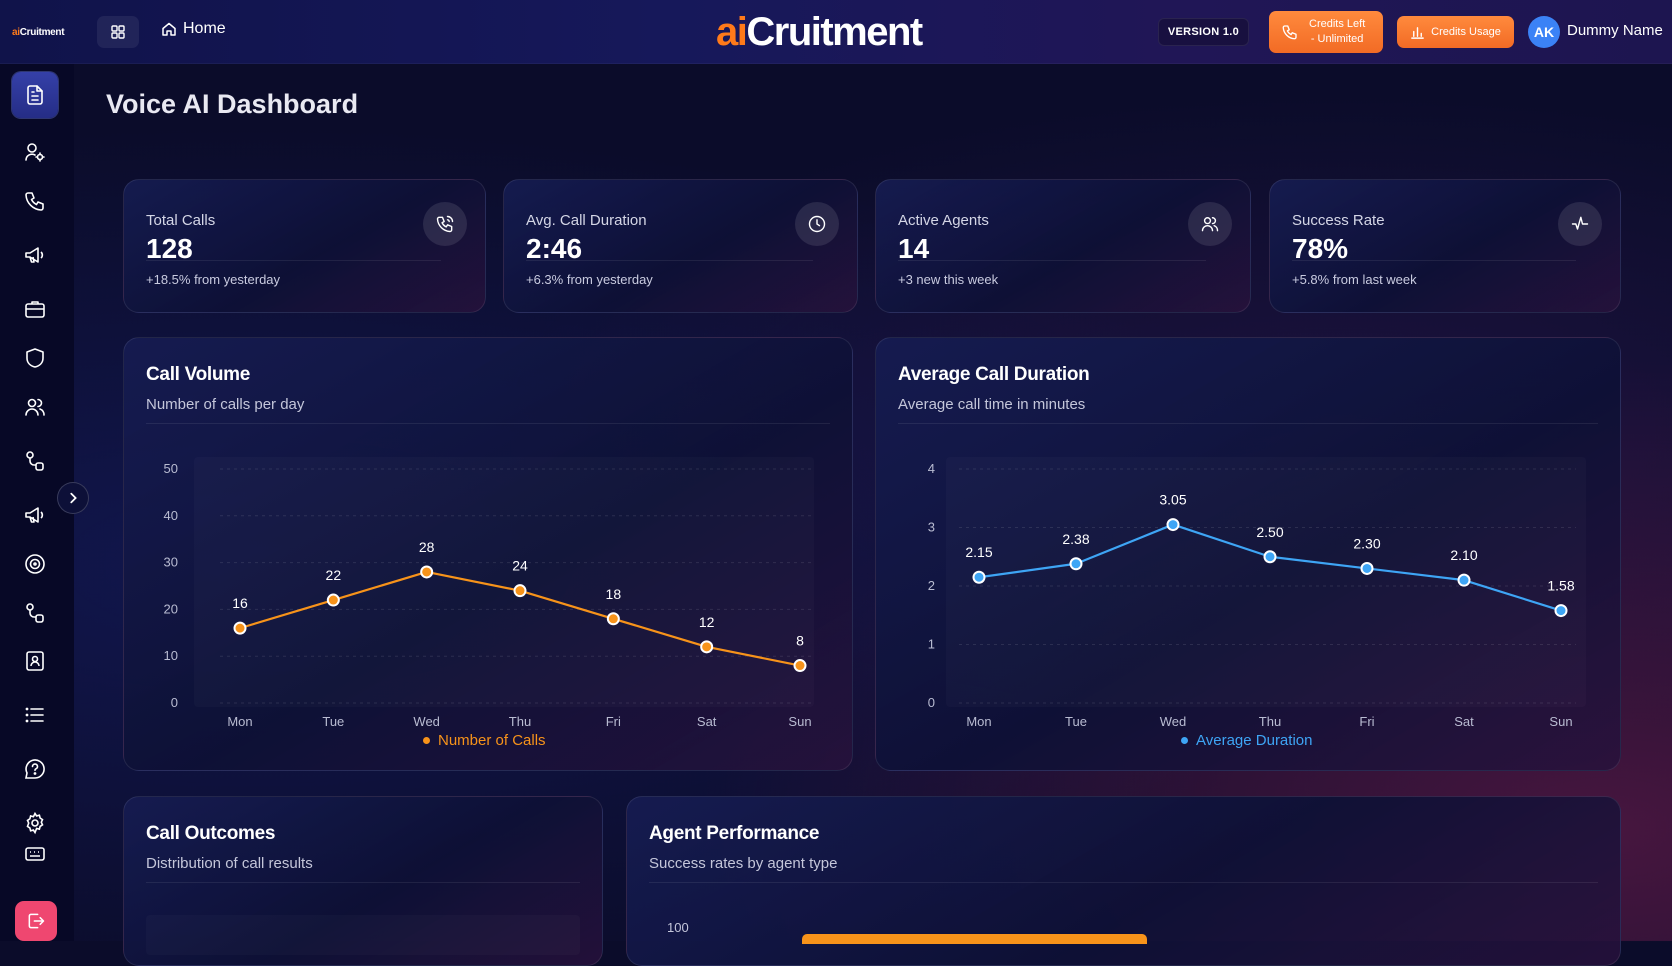 This screenshot has width=1672, height=966. I want to click on chart-bar, so click(974, 939).